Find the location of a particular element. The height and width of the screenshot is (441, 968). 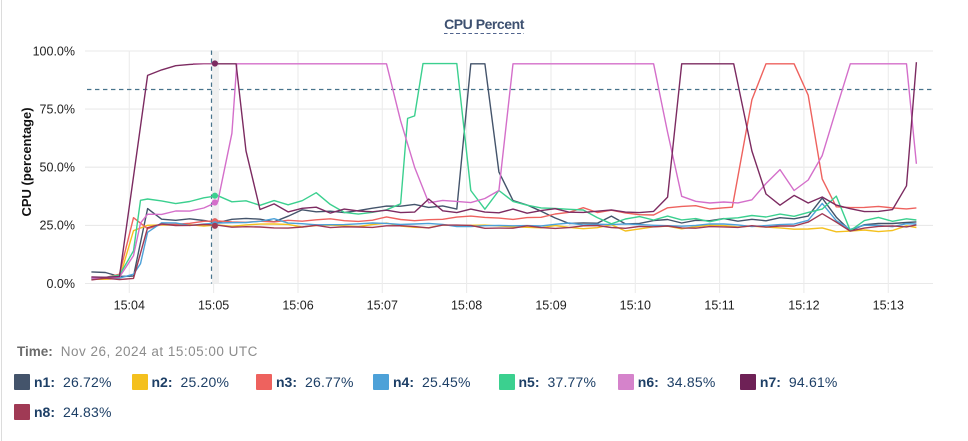

svg-text: 15:11 is located at coordinates (719, 306).